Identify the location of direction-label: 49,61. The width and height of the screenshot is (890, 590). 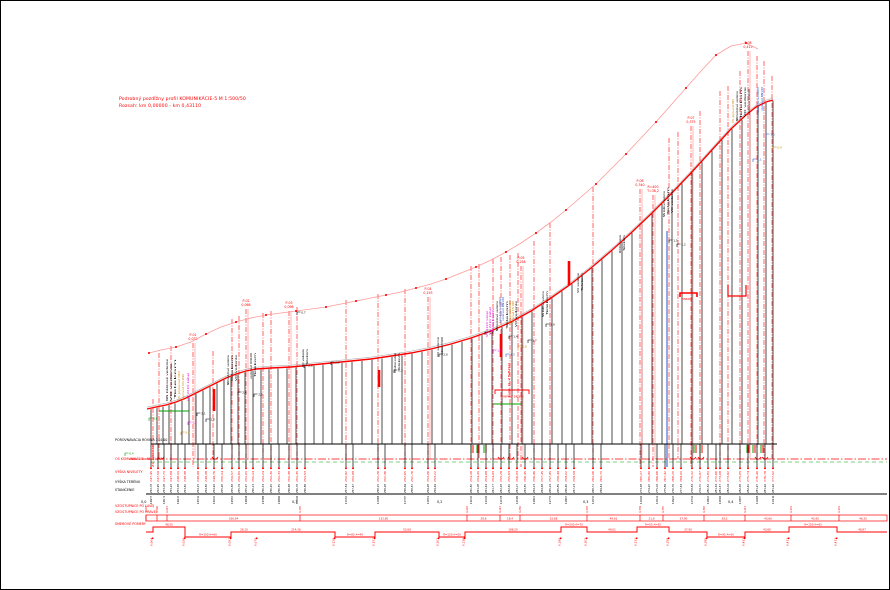
(614, 519).